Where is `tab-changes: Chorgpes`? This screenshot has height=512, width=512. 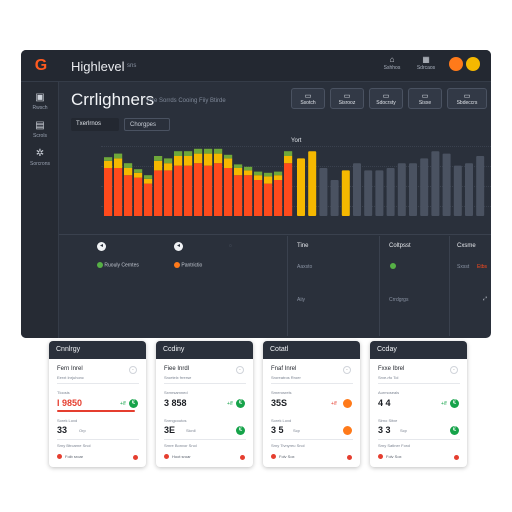 tab-changes: Chorgpes is located at coordinates (147, 124).